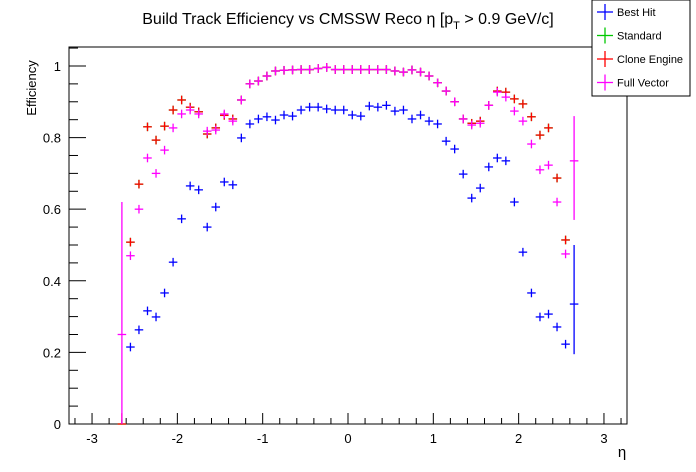 The image size is (696, 472). I want to click on x-tick-label: 1, so click(433, 438).